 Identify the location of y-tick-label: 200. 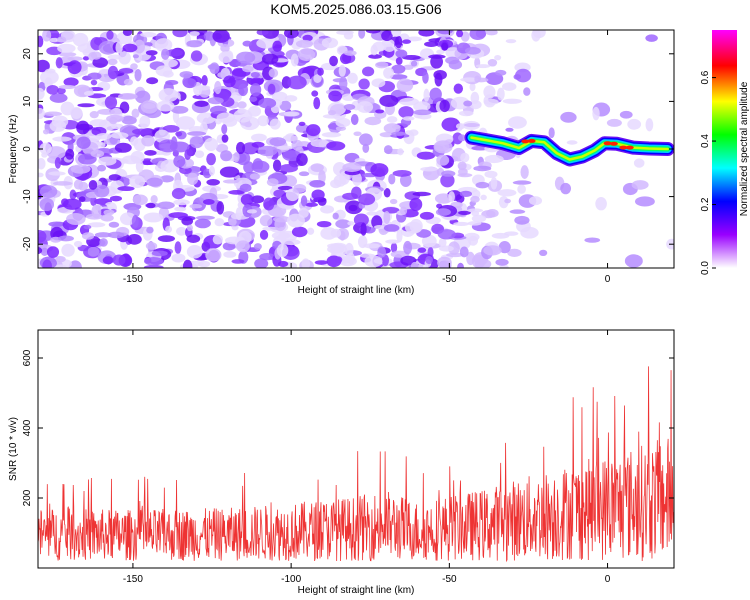
(27, 497).